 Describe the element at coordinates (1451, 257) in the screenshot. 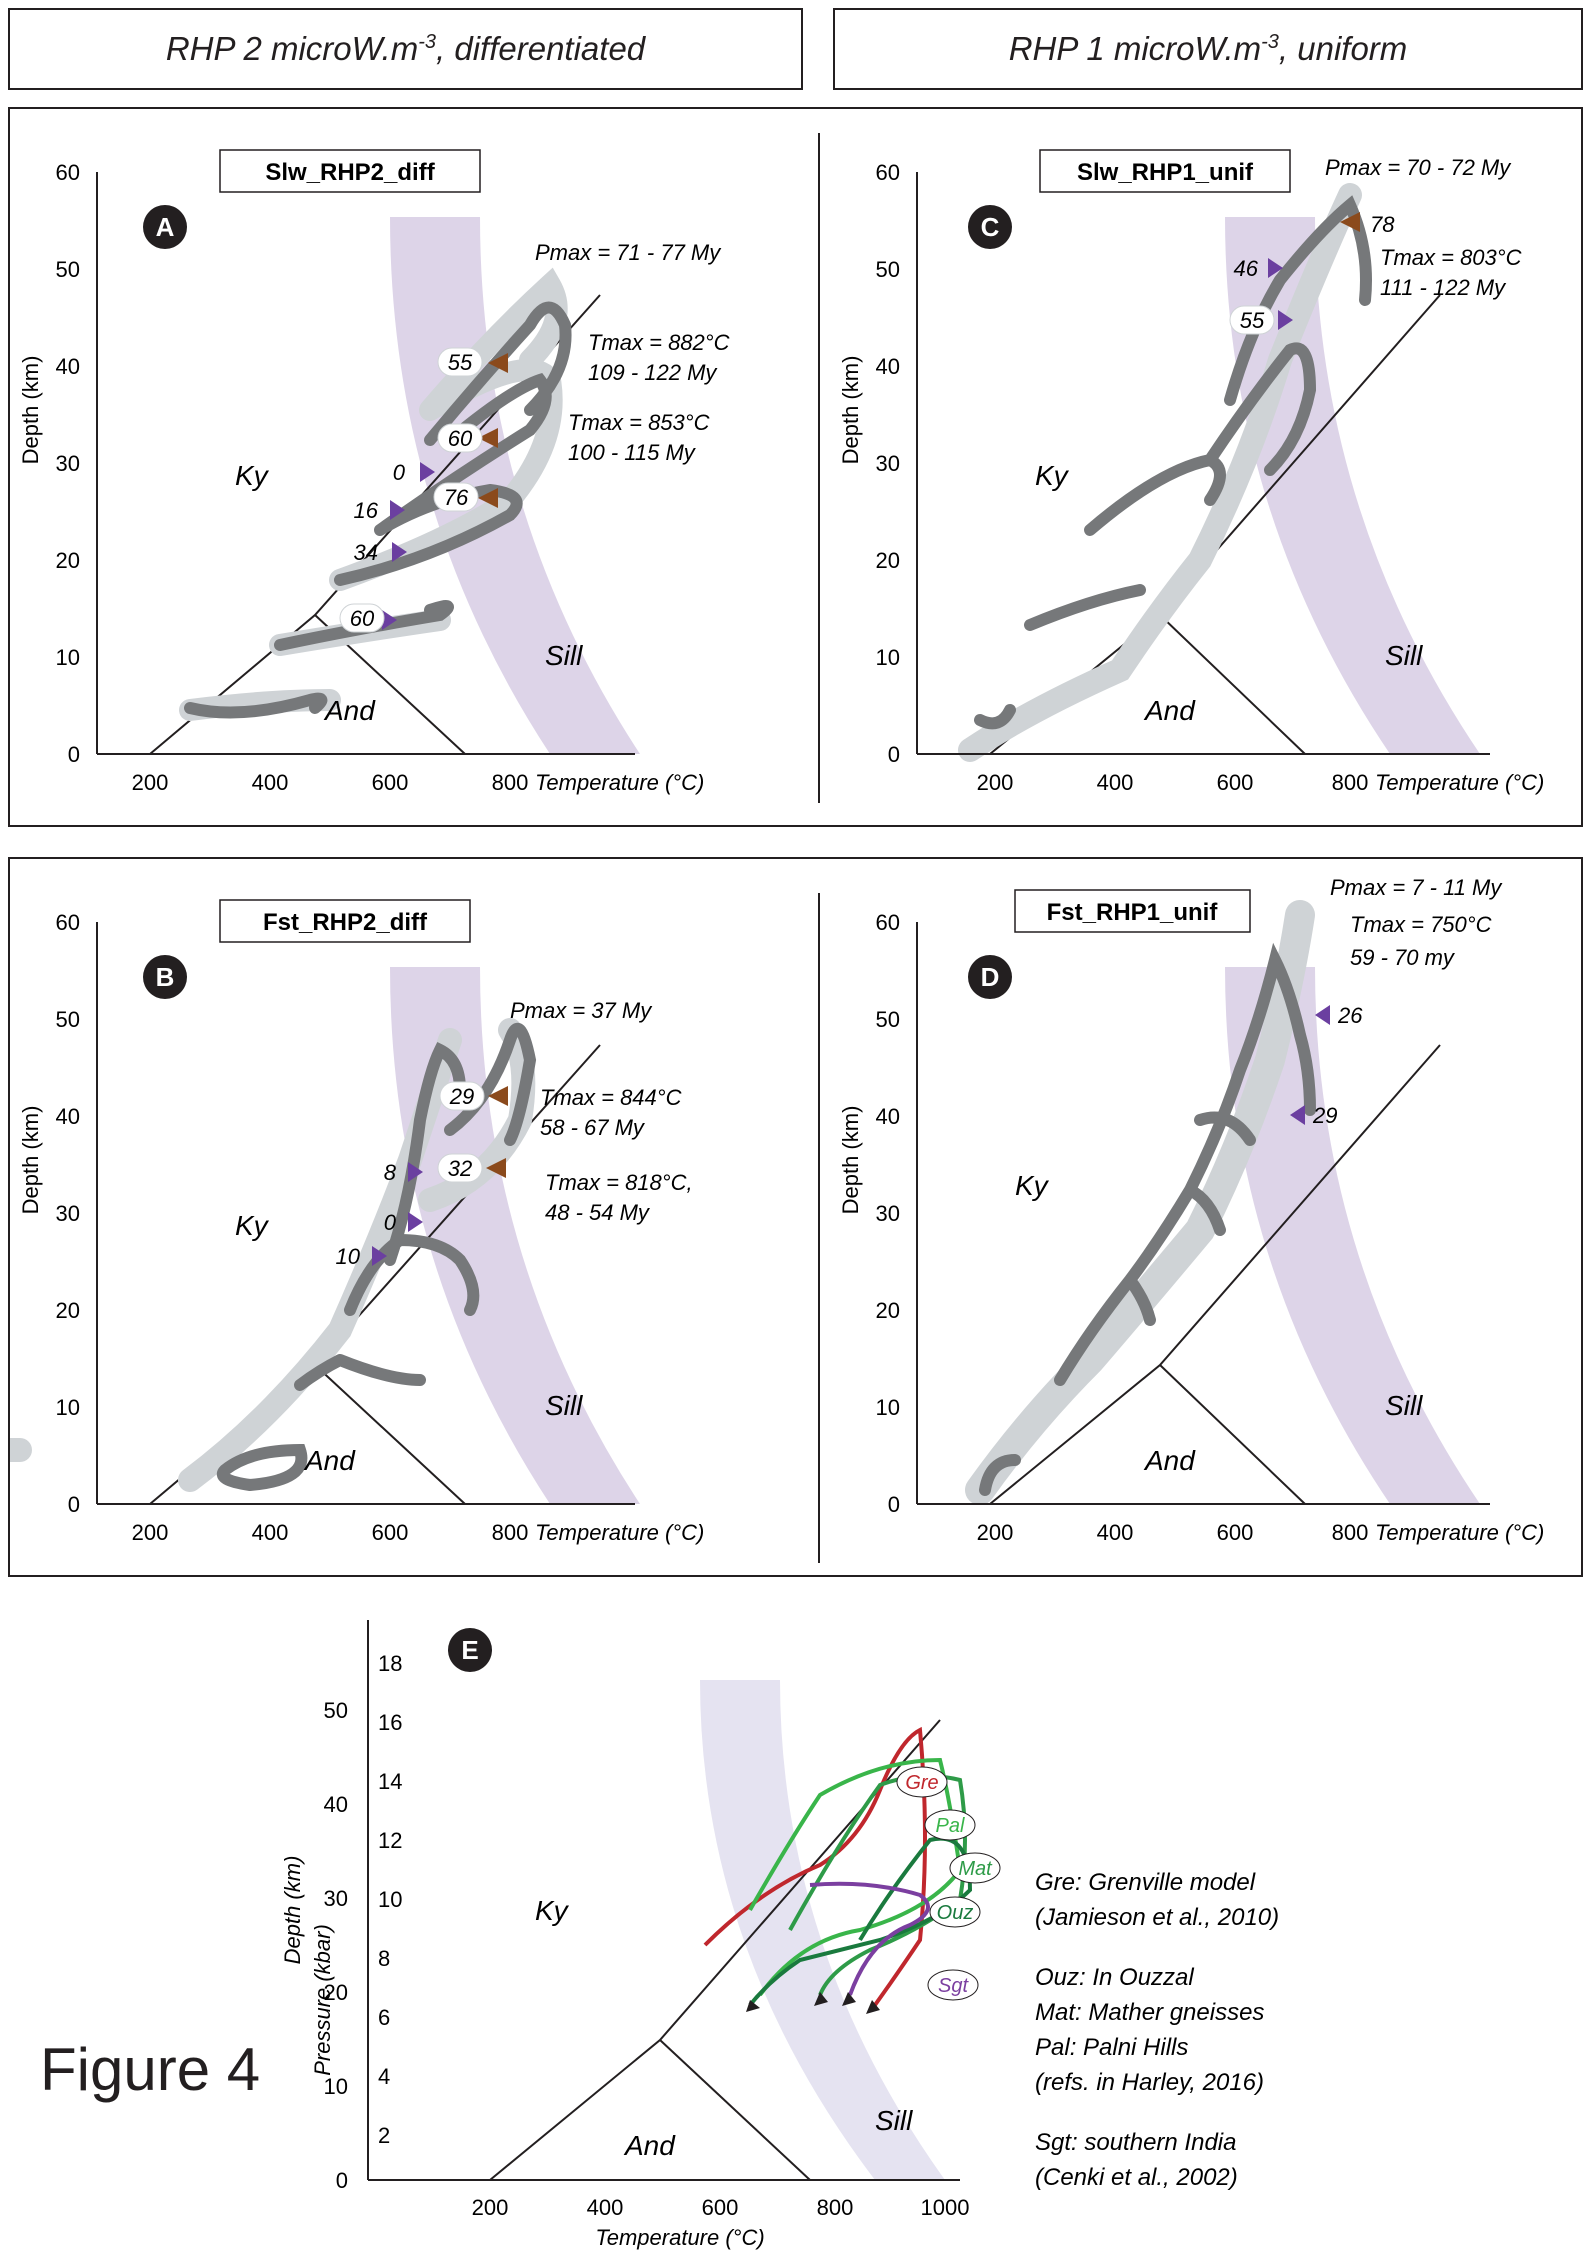

I see `tmax-annotation: Tmax = 803°C` at that location.